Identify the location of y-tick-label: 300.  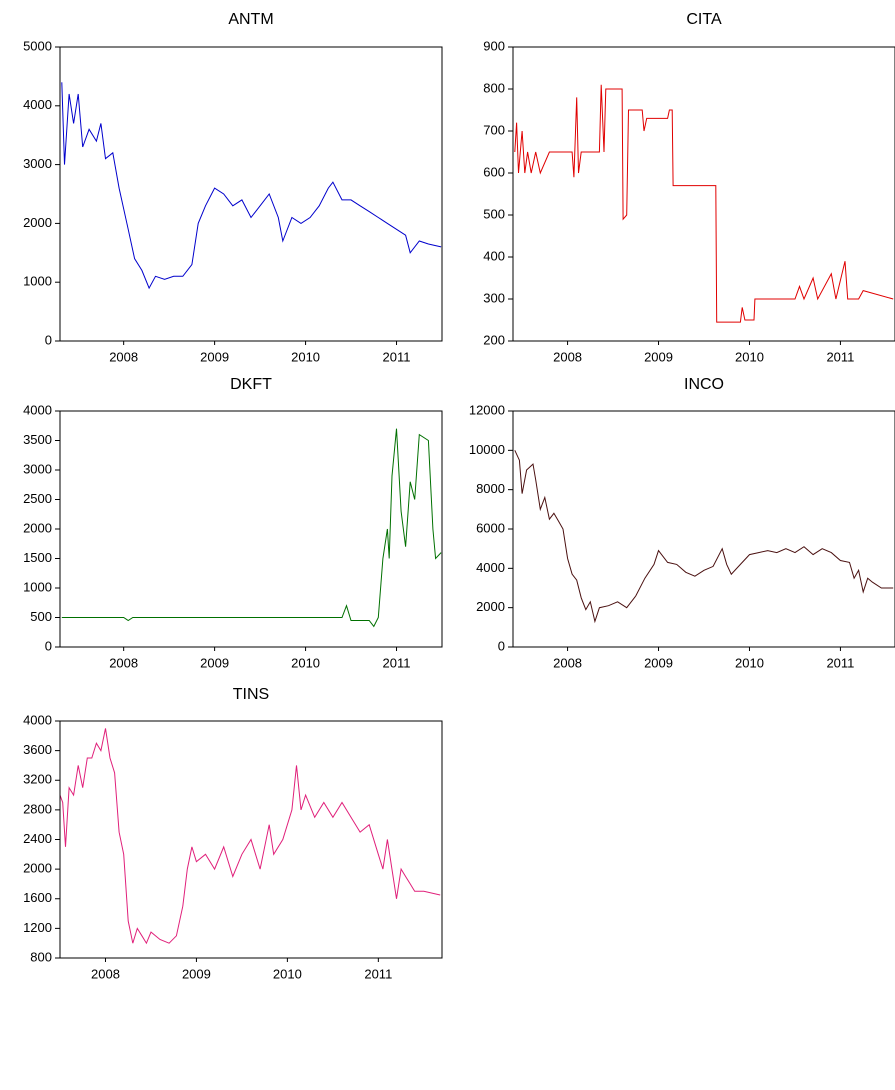
(494, 297).